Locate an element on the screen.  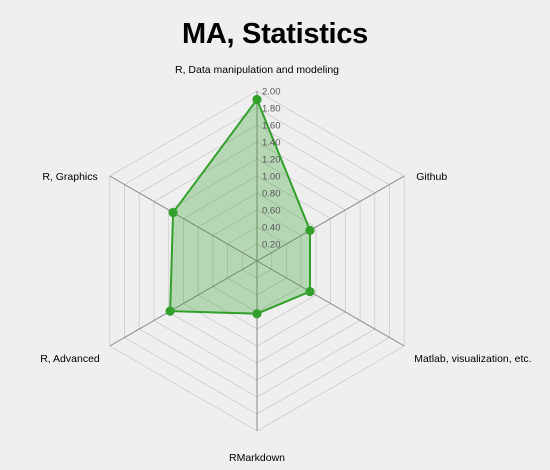
tick-label: 1.00 is located at coordinates (271, 177).